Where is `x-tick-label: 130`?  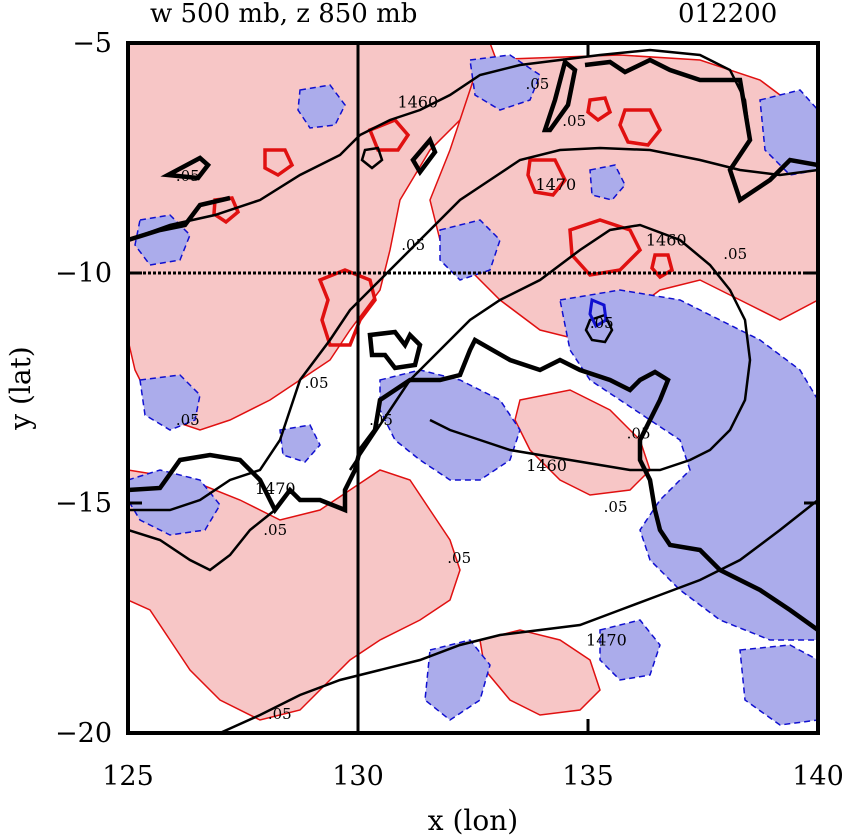
x-tick-label: 130 is located at coordinates (358, 776).